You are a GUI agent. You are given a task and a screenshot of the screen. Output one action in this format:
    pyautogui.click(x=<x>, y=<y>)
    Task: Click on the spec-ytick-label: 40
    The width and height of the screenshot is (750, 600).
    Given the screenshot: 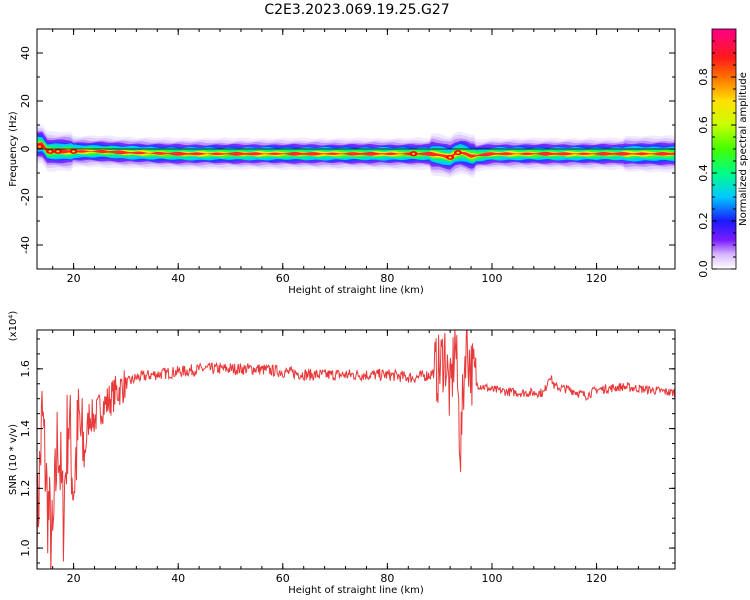 What is the action you would take?
    pyautogui.click(x=25, y=53)
    